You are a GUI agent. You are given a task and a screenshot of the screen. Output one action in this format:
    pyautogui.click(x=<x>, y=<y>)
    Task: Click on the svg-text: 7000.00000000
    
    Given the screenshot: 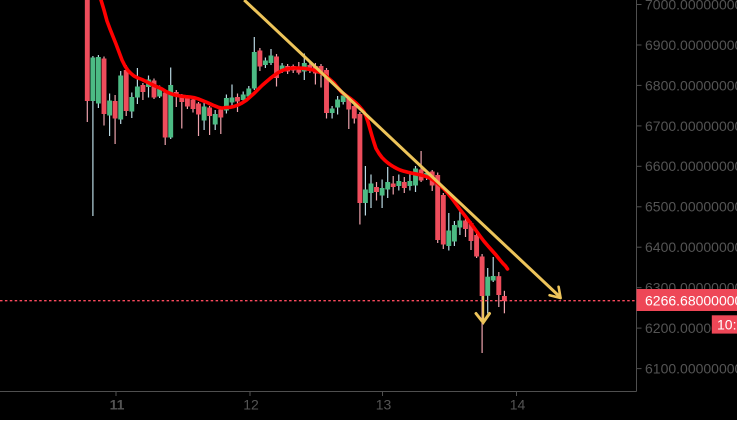 What is the action you would take?
    pyautogui.click(x=691, y=6)
    